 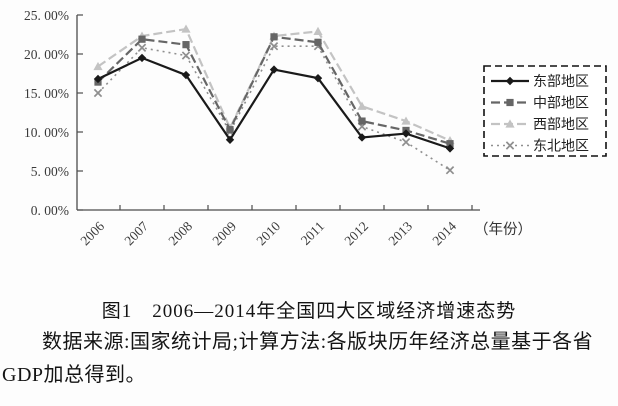 I want to click on series-east, so click(x=274, y=103).